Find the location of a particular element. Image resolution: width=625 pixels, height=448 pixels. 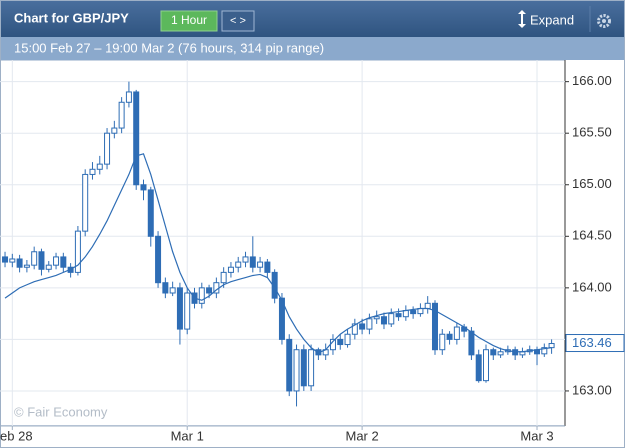

y-tick-label: 165.00 is located at coordinates (592, 183).